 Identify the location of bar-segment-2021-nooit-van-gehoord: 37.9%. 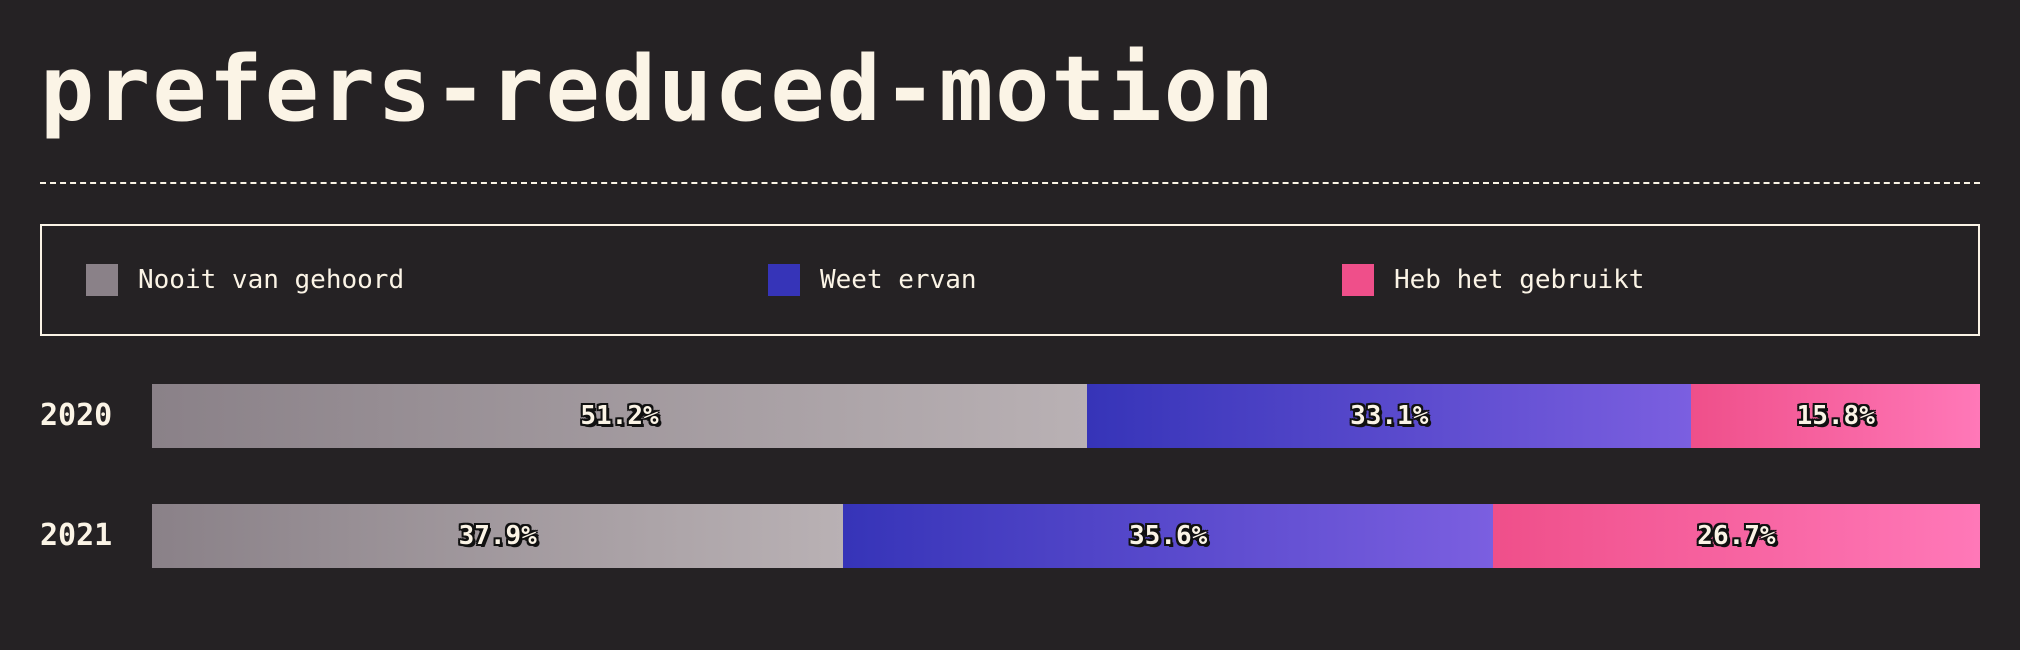
(498, 536).